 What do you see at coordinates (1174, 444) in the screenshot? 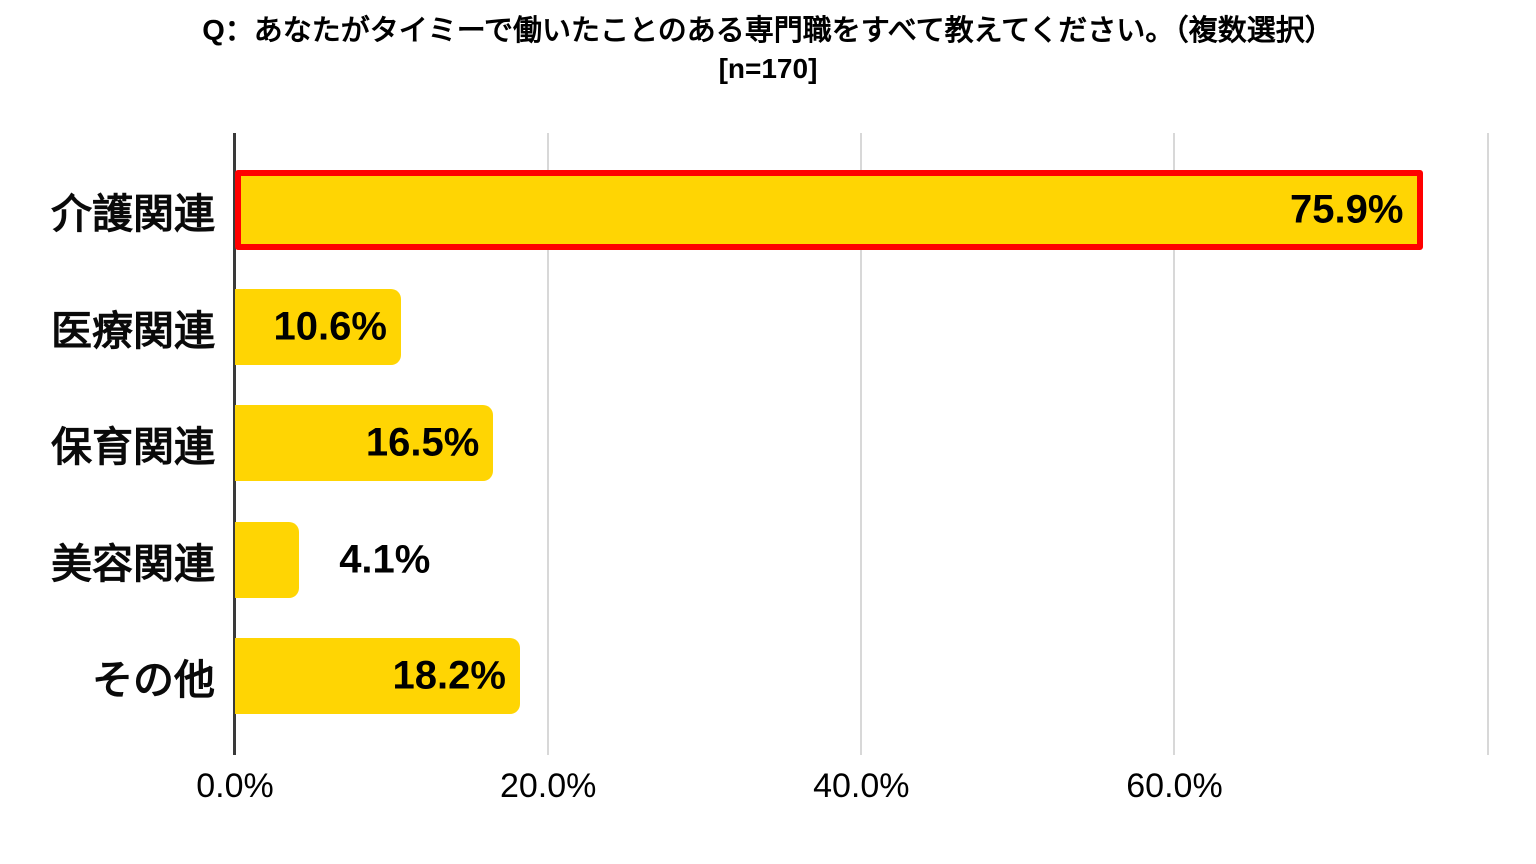
I see `gridline-60pct` at bounding box center [1174, 444].